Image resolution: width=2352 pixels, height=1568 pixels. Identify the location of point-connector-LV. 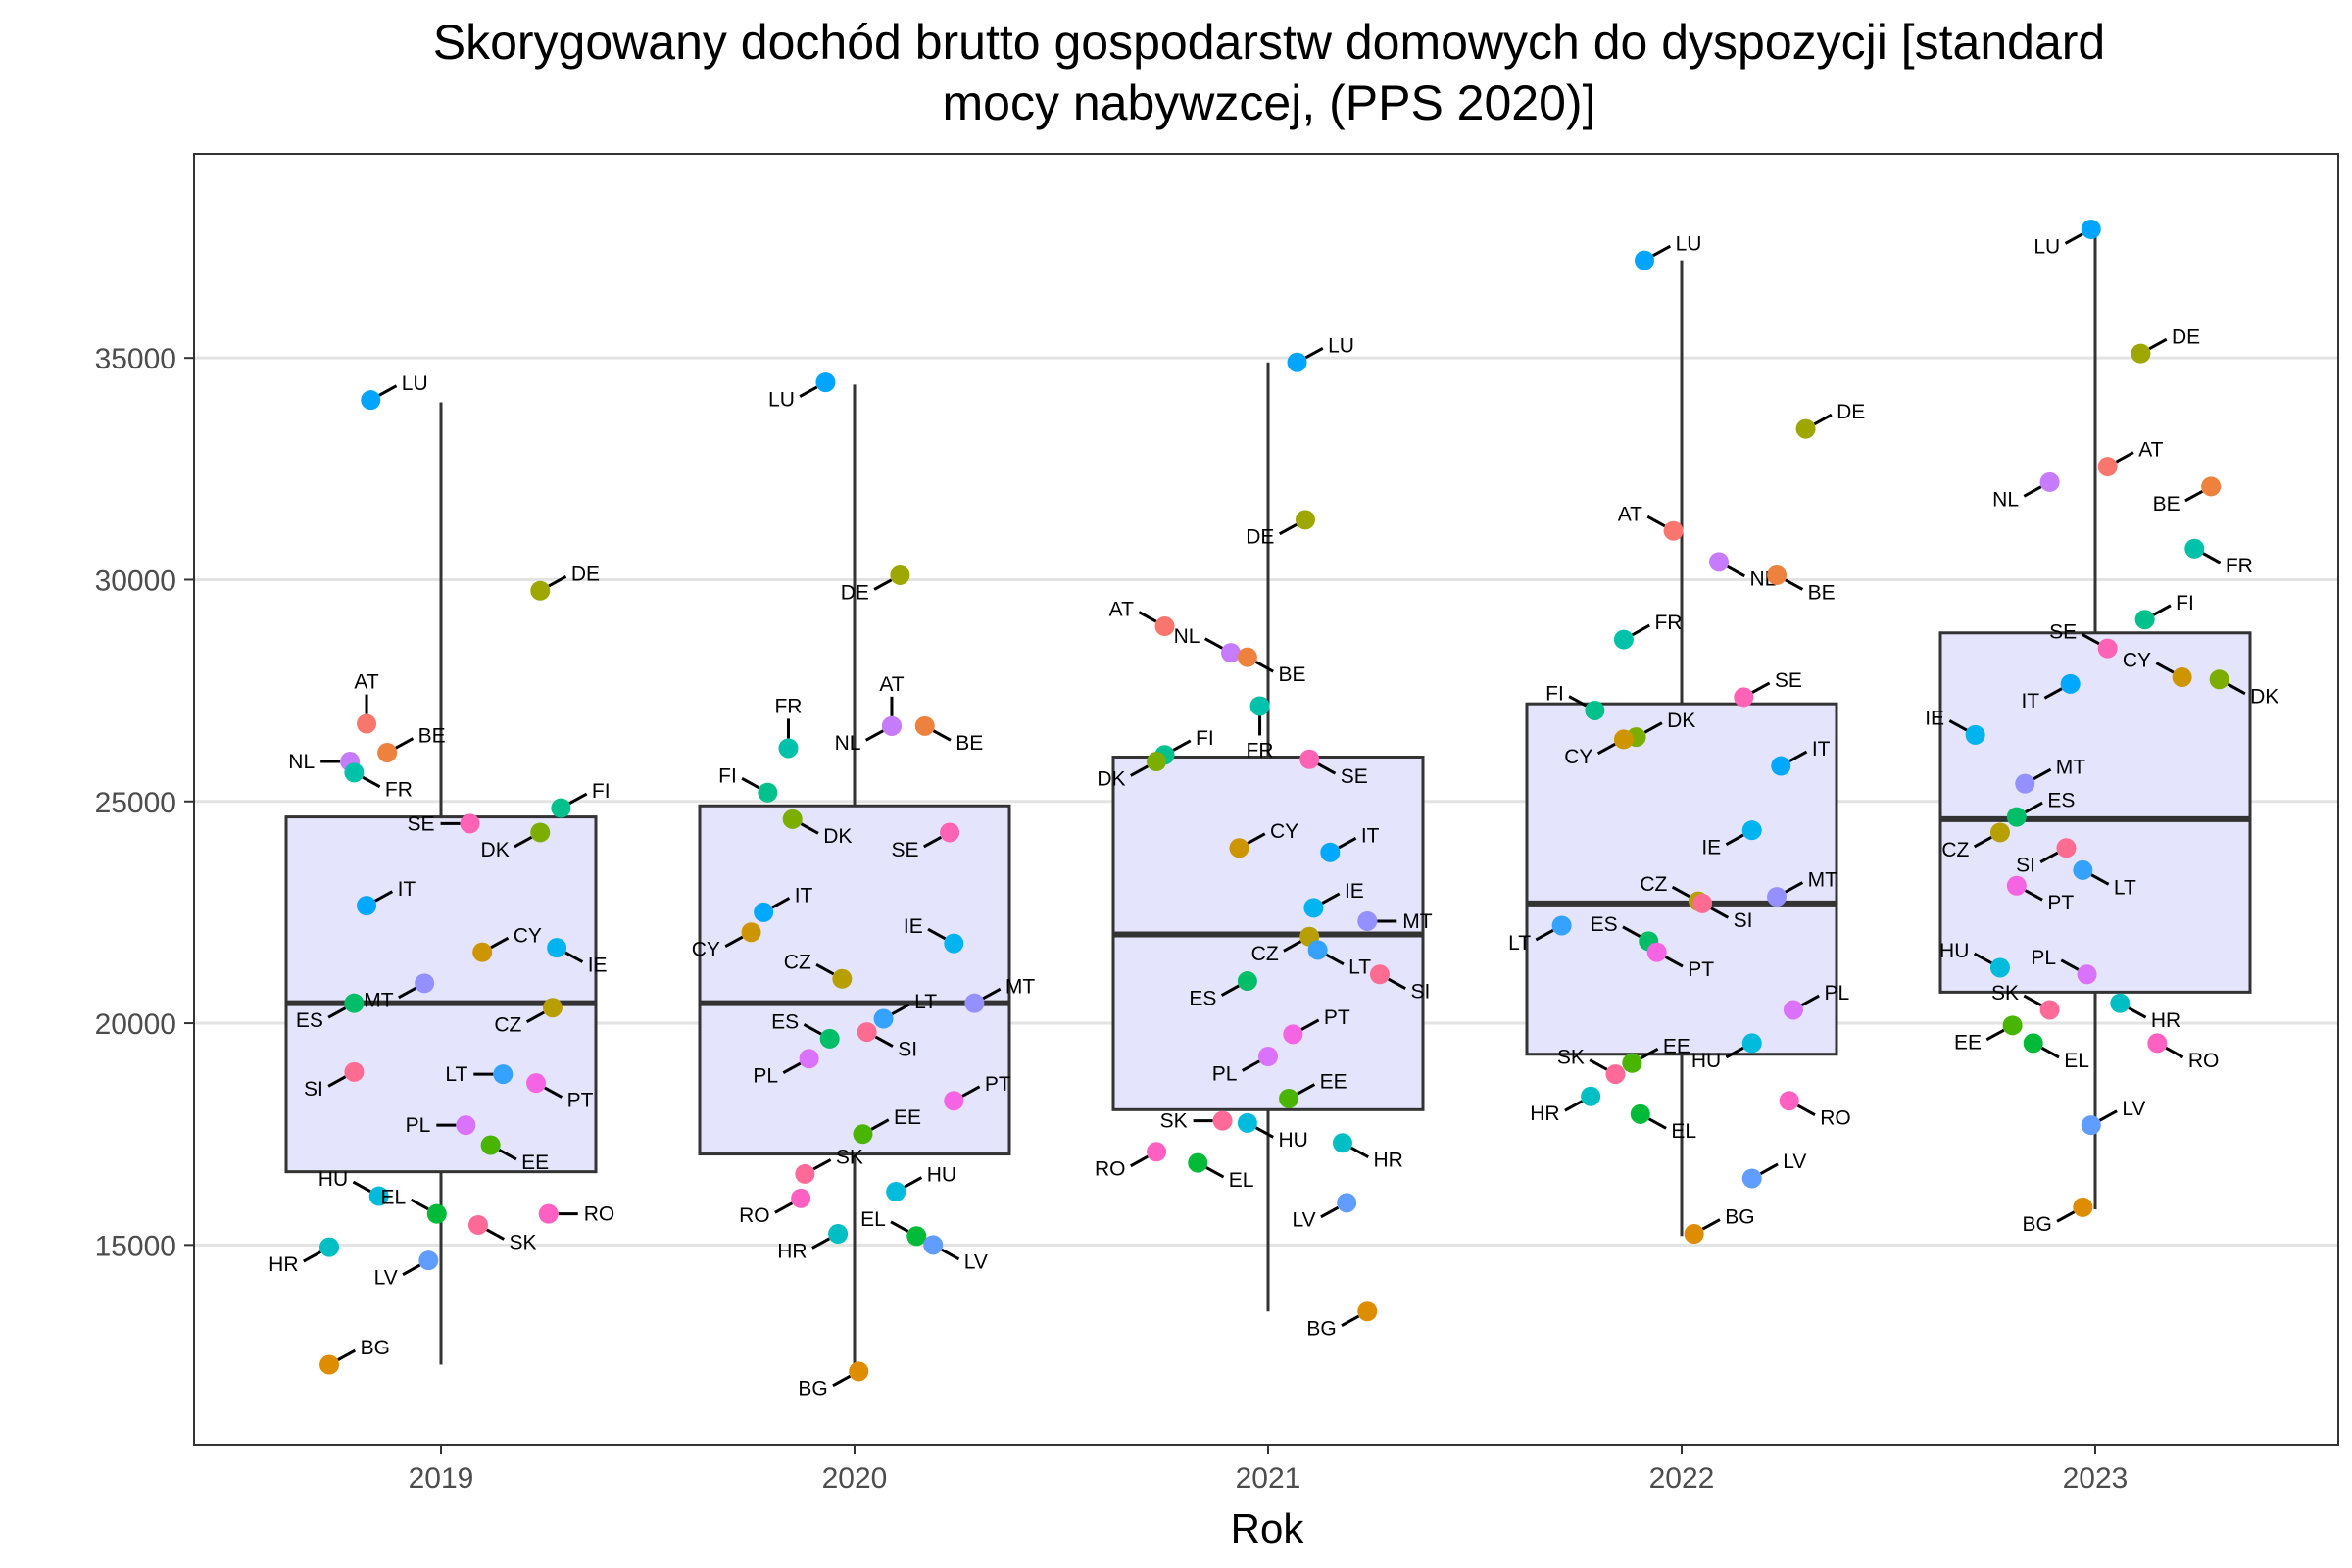
(411, 1269).